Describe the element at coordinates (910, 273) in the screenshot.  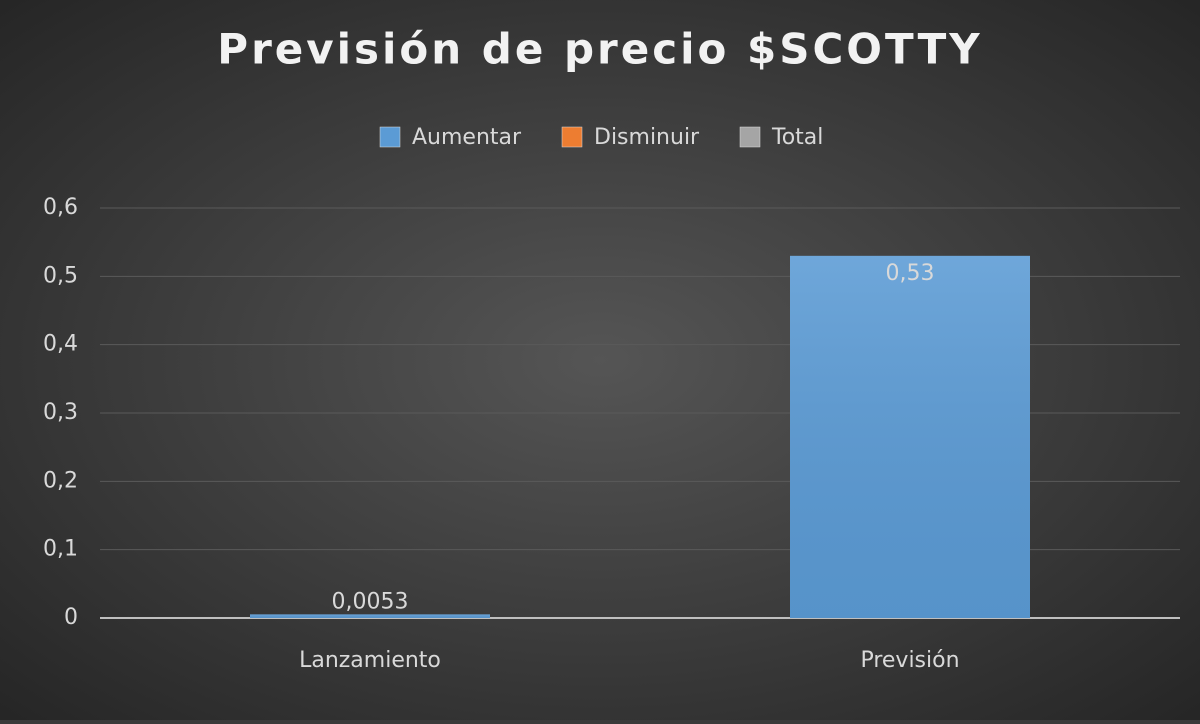
I see `value-label: 0,53` at that location.